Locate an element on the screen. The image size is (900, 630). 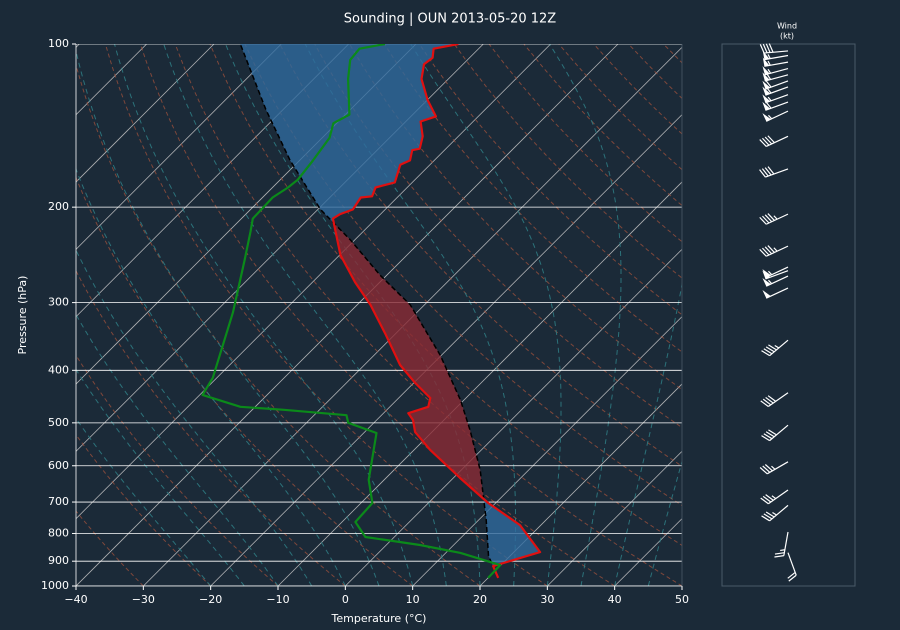
x-tick-label: −30 is located at coordinates (143, 599).